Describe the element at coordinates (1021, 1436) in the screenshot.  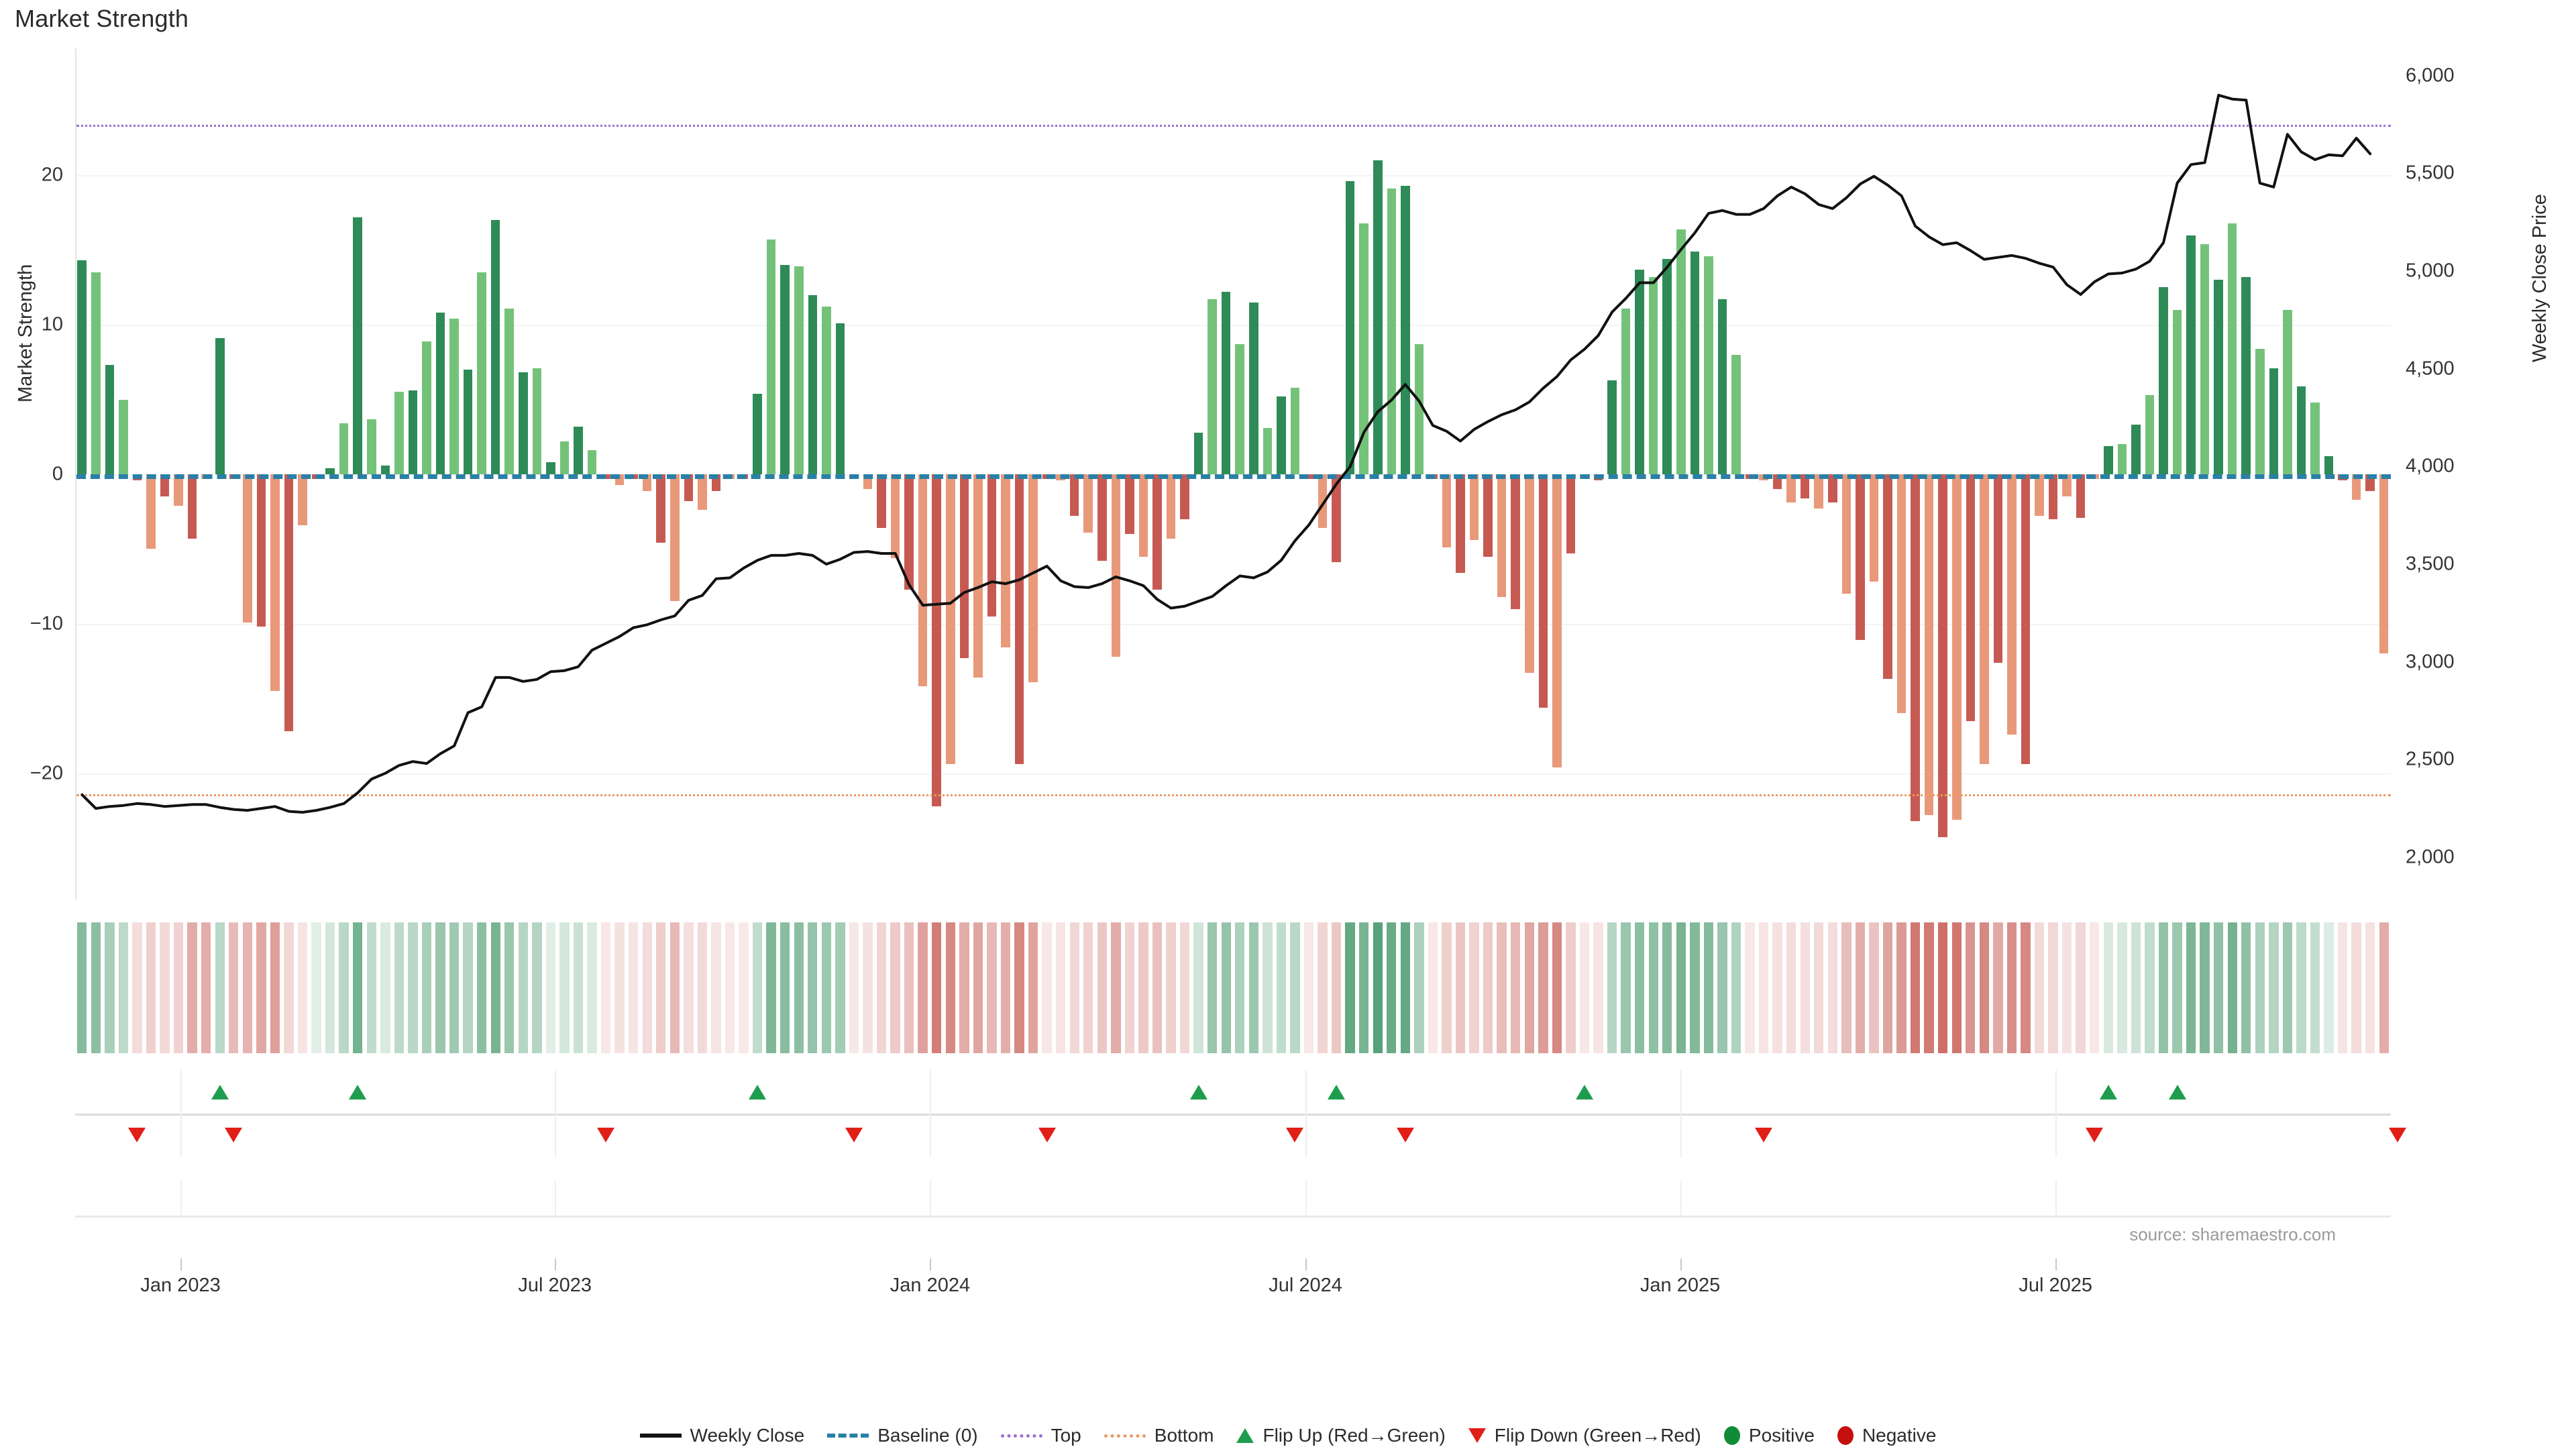
I see `legend-swatch-dotted` at that location.